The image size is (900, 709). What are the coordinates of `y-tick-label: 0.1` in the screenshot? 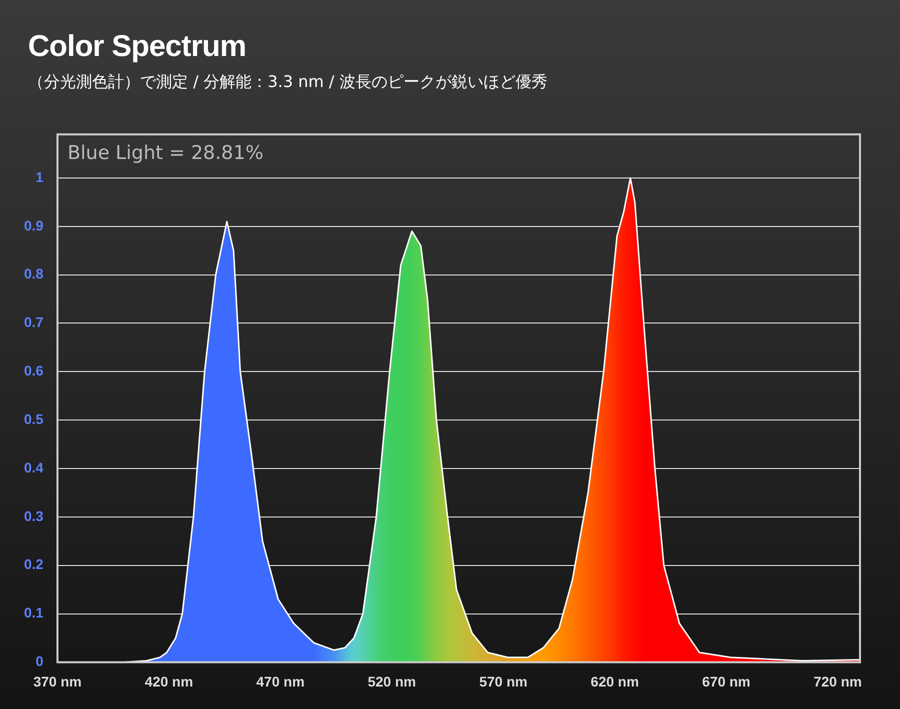 It's located at (34, 612).